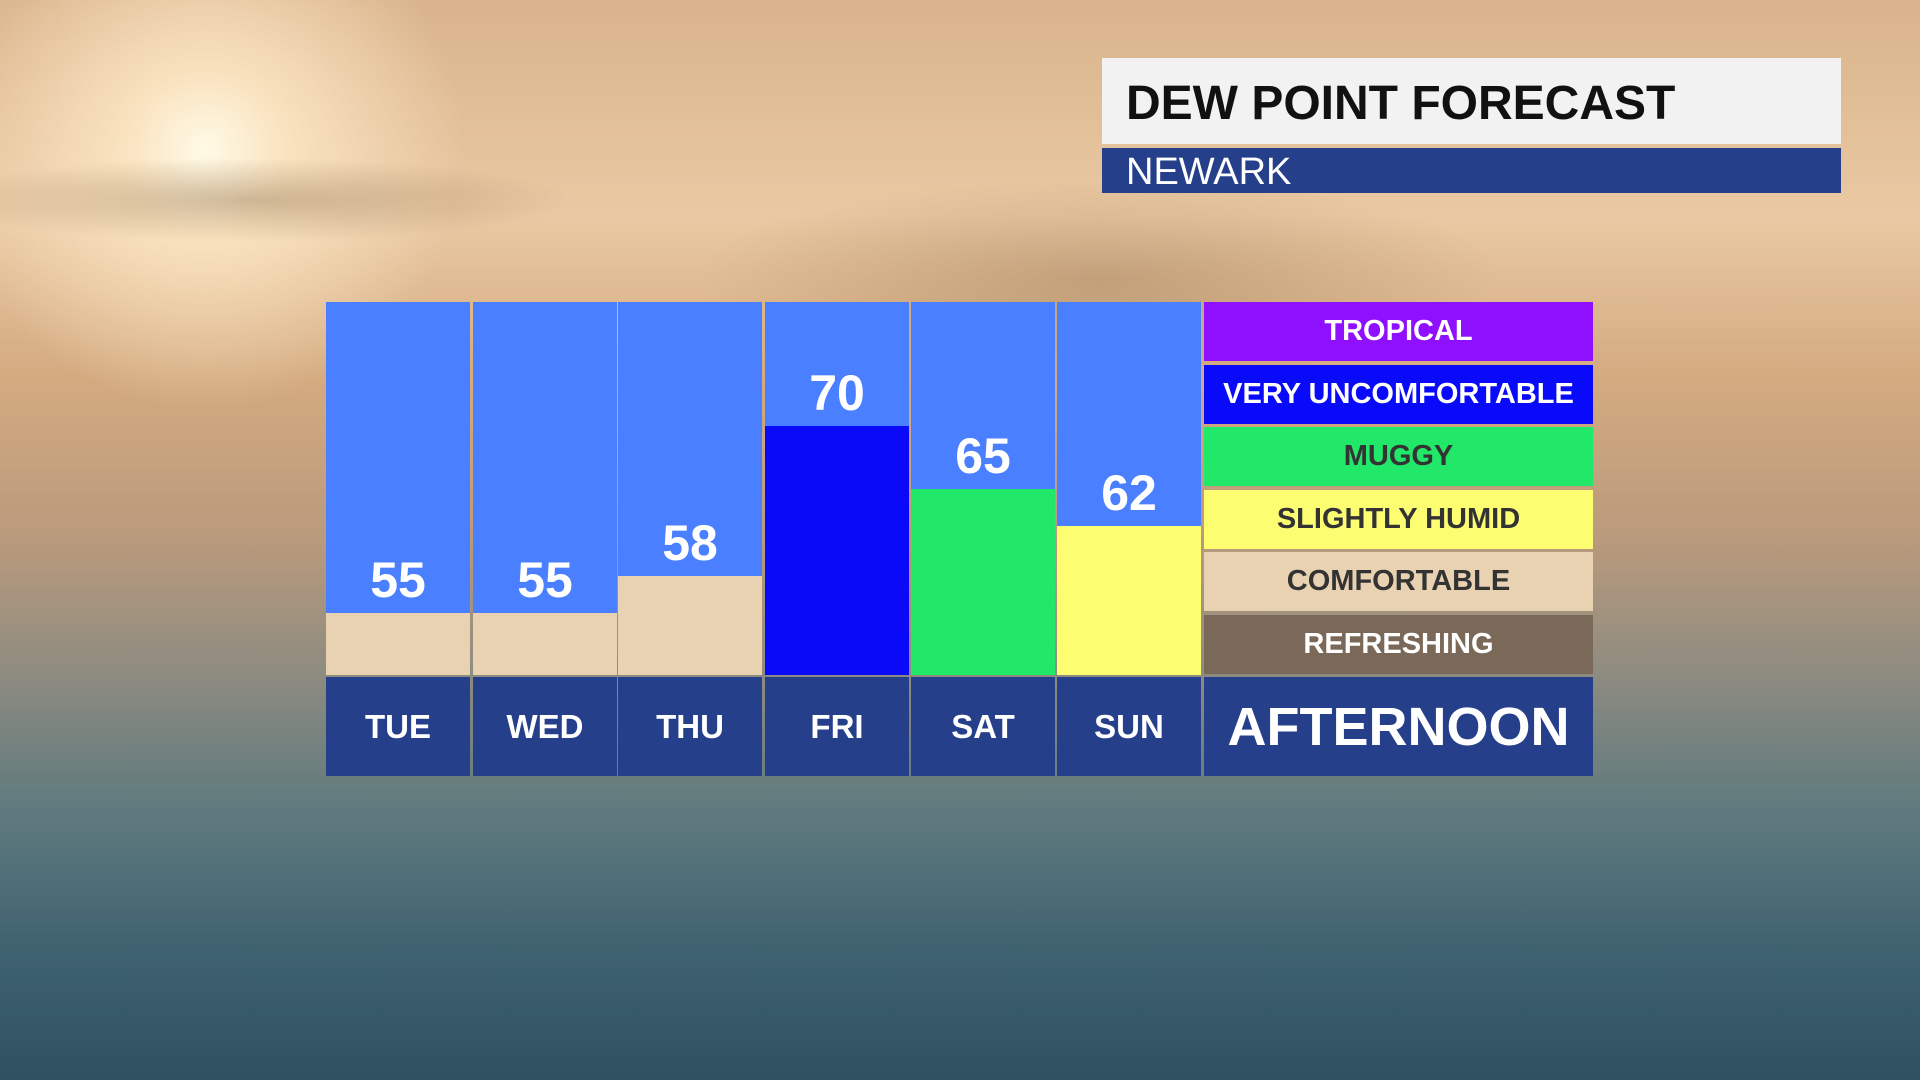 This screenshot has width=1920, height=1080. Describe the element at coordinates (1401, 103) in the screenshot. I see `chart-title: DEW POINT FORECAST` at that location.